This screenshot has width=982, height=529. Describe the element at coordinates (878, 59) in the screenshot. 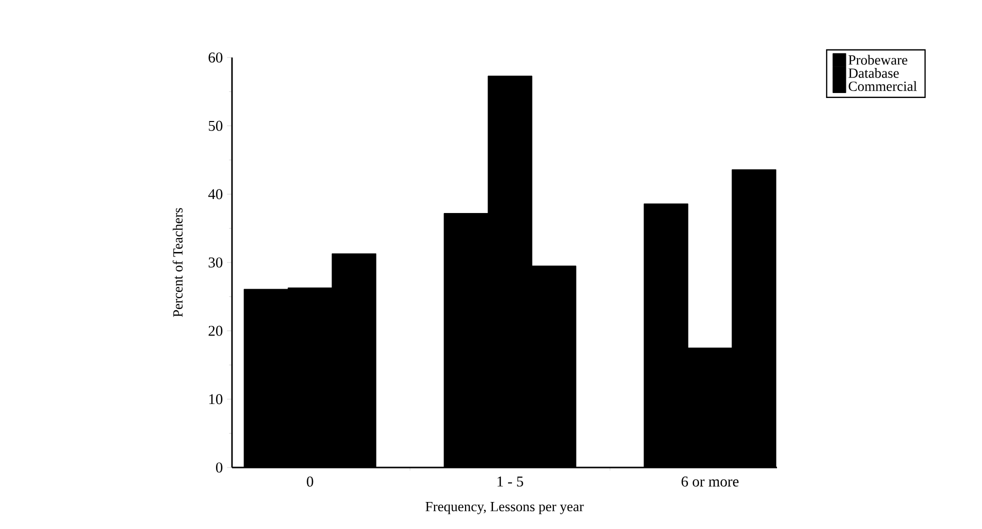

I see `legend-label: Probeware` at that location.